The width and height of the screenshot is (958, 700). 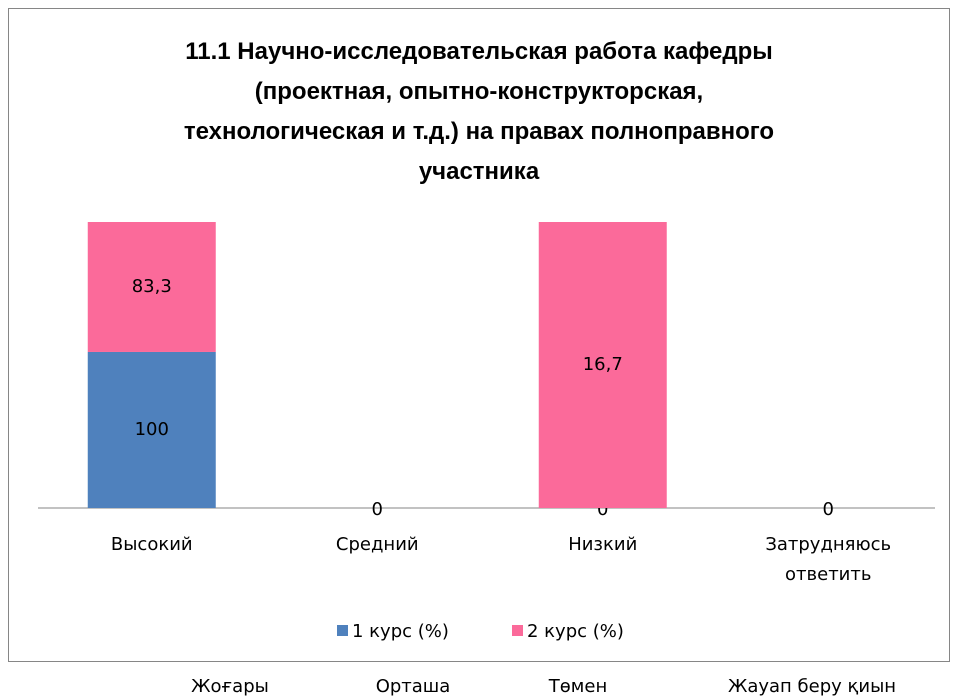 I want to click on x-tick-label: Высокий, so click(x=151, y=544).